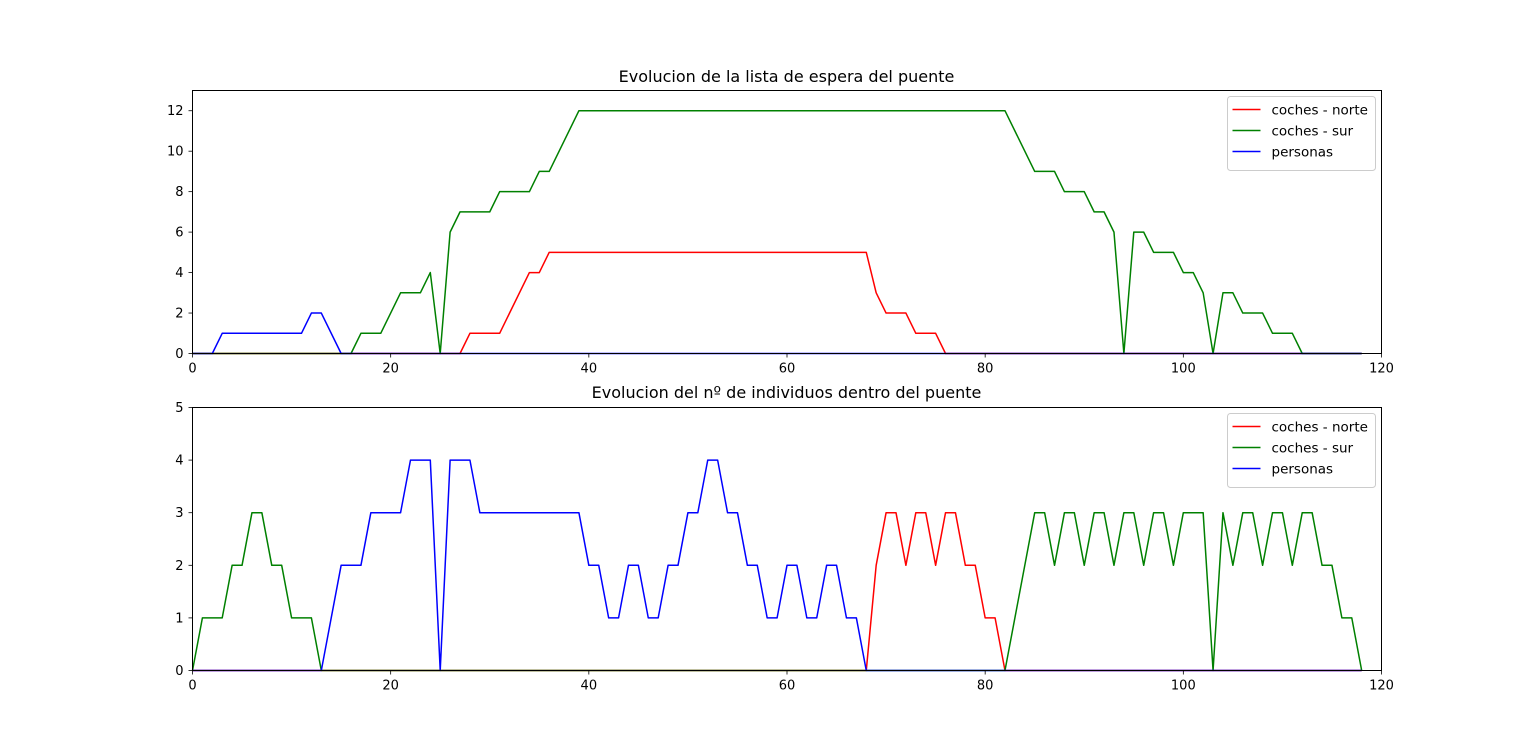  Describe the element at coordinates (175, 111) in the screenshot. I see `y-tick-label: 12` at that location.